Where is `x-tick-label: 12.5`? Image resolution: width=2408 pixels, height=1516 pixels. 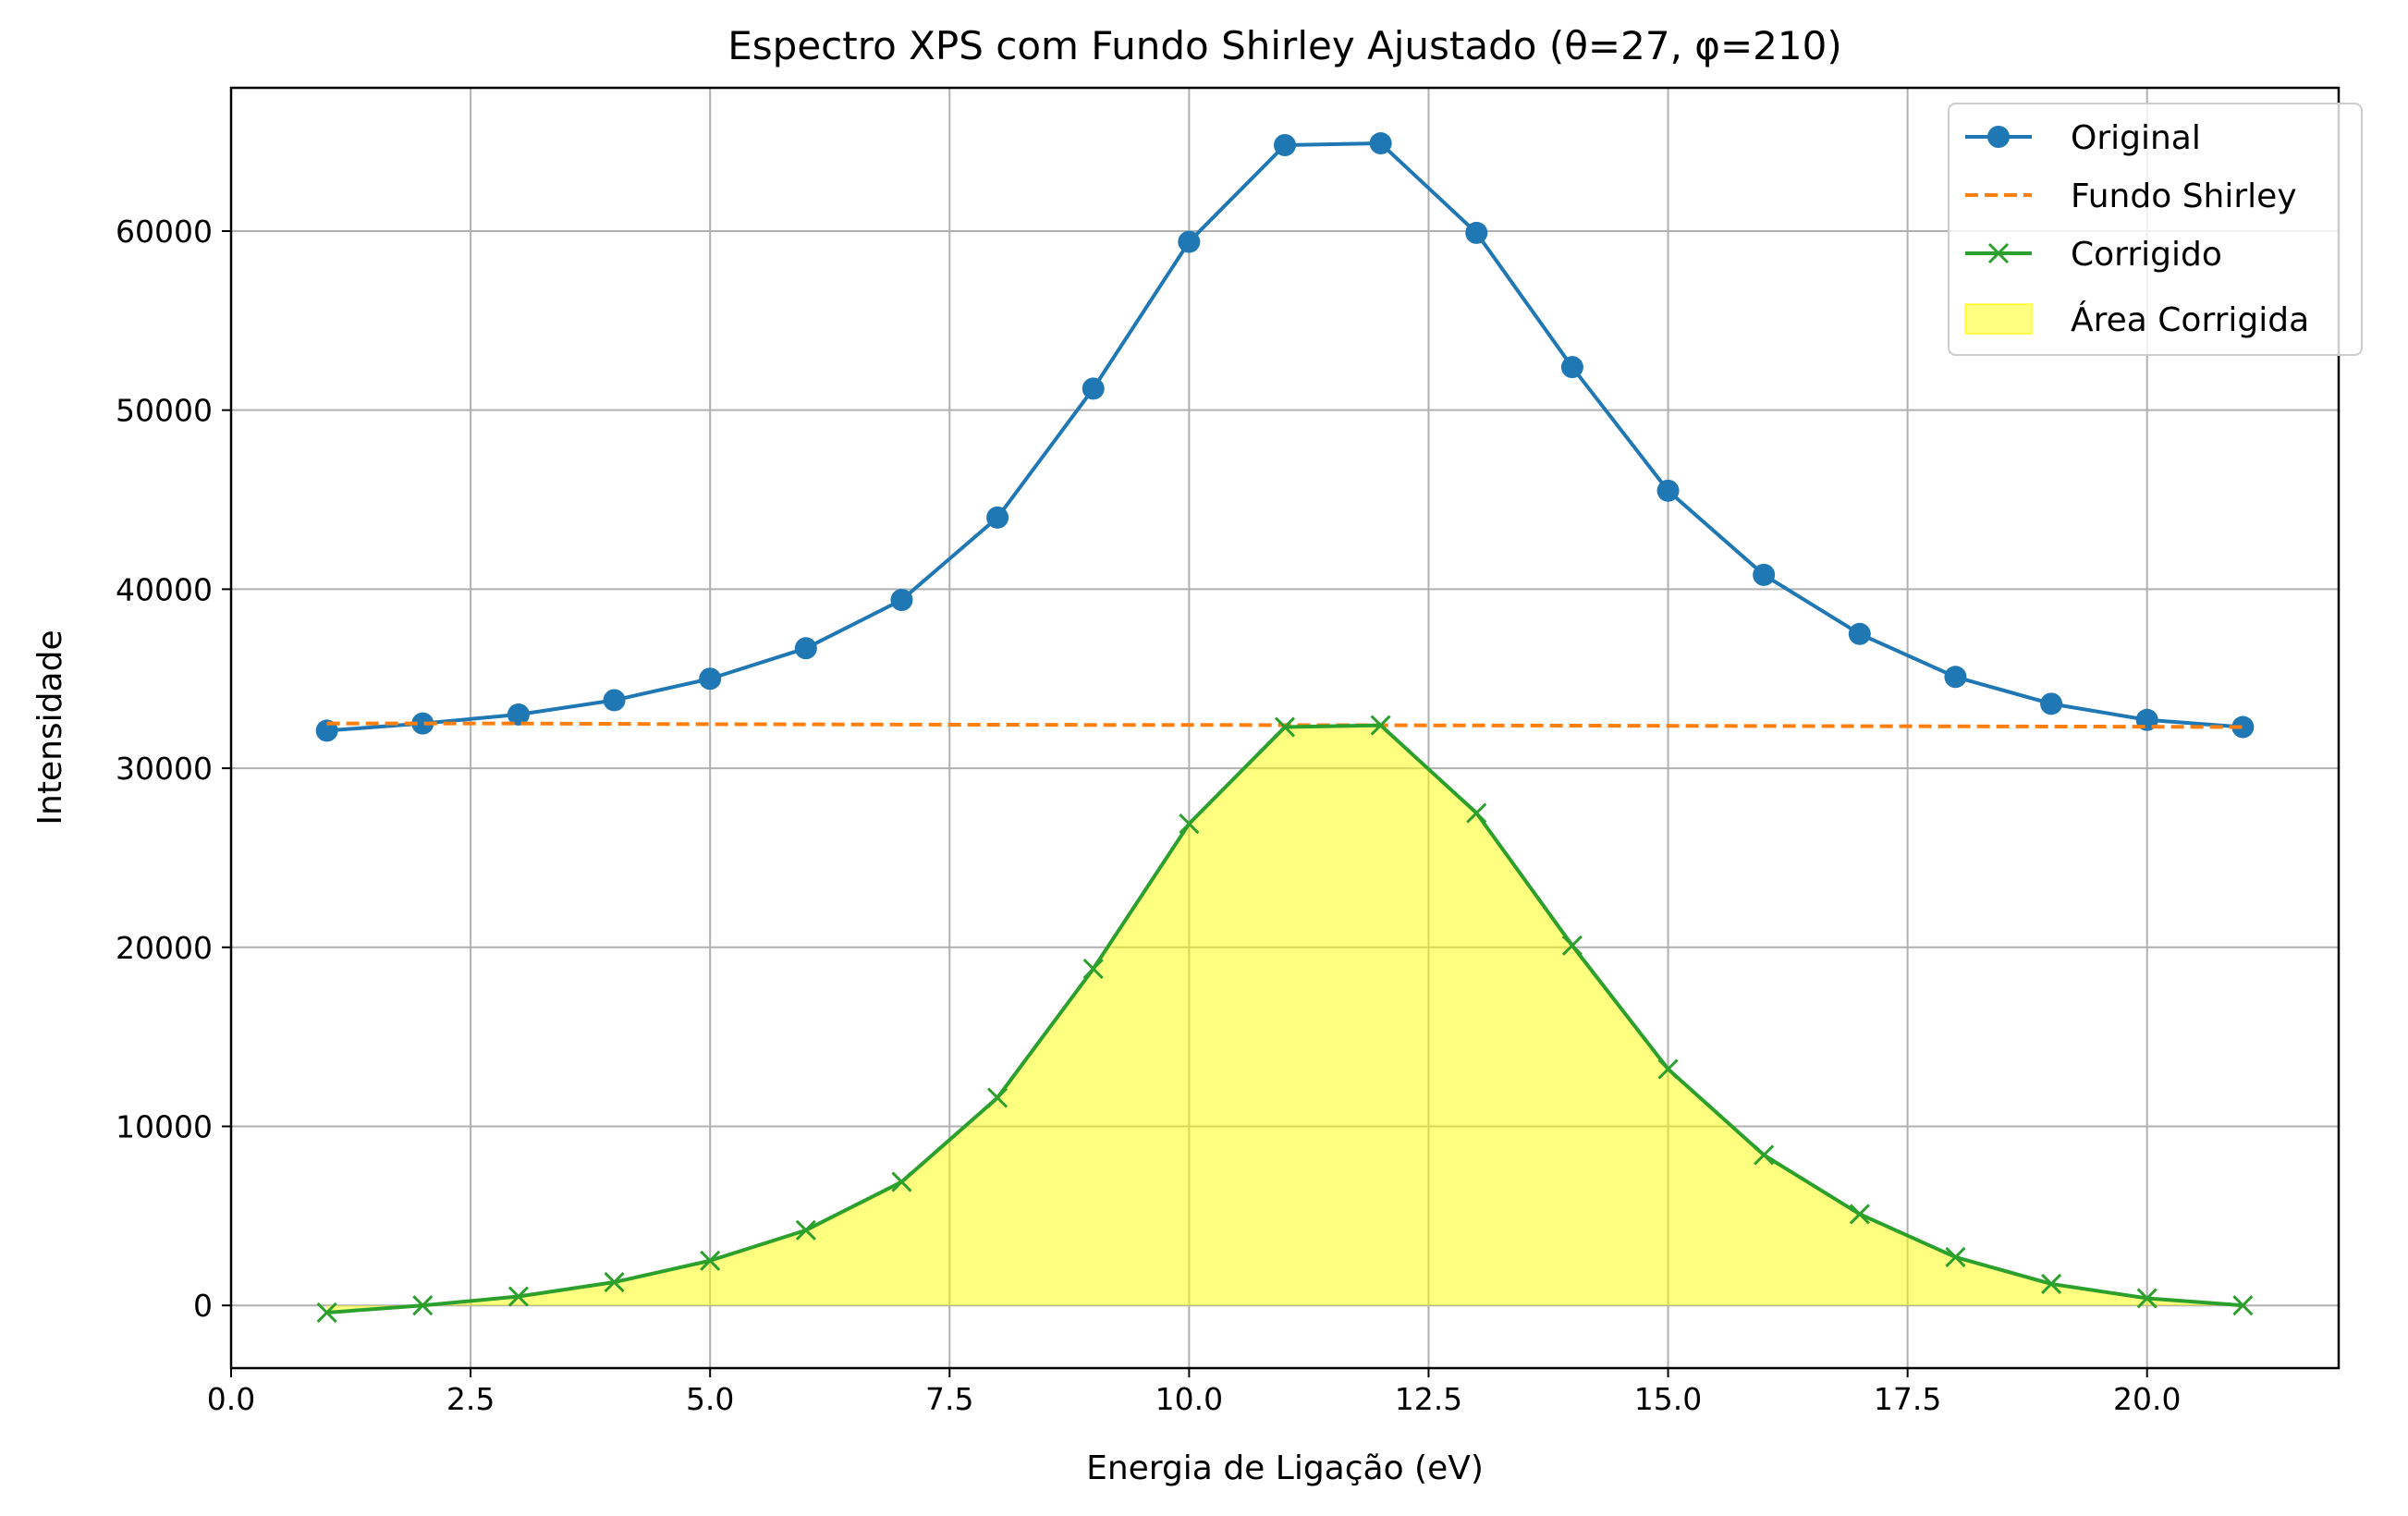
x-tick-label: 12.5 is located at coordinates (1428, 1399).